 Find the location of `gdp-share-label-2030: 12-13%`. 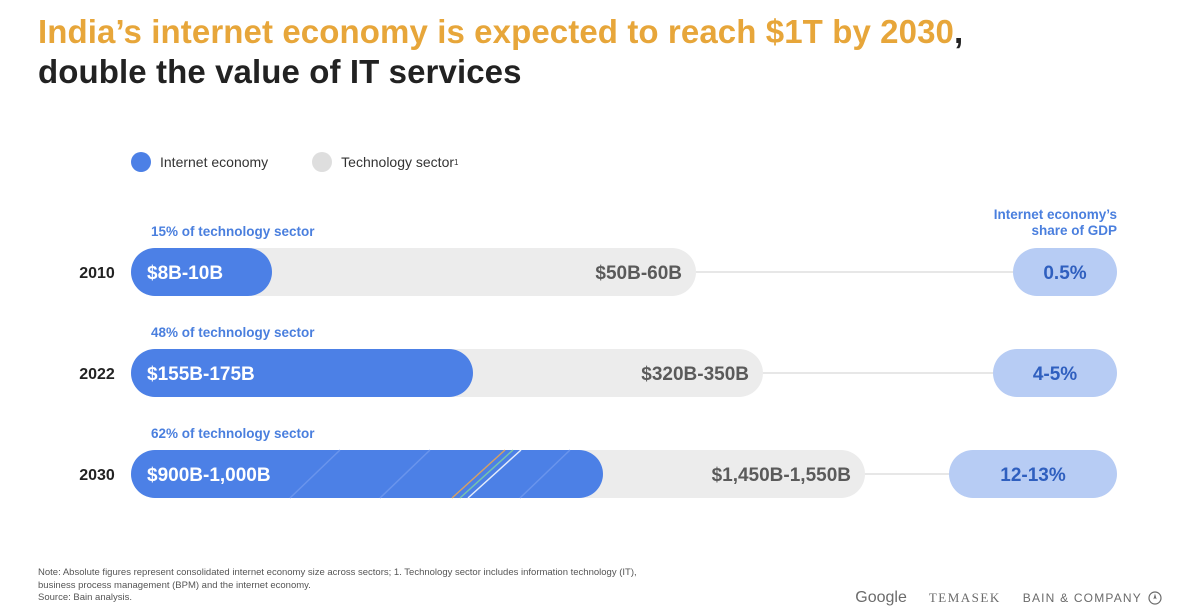

gdp-share-label-2030: 12-13% is located at coordinates (1033, 475).